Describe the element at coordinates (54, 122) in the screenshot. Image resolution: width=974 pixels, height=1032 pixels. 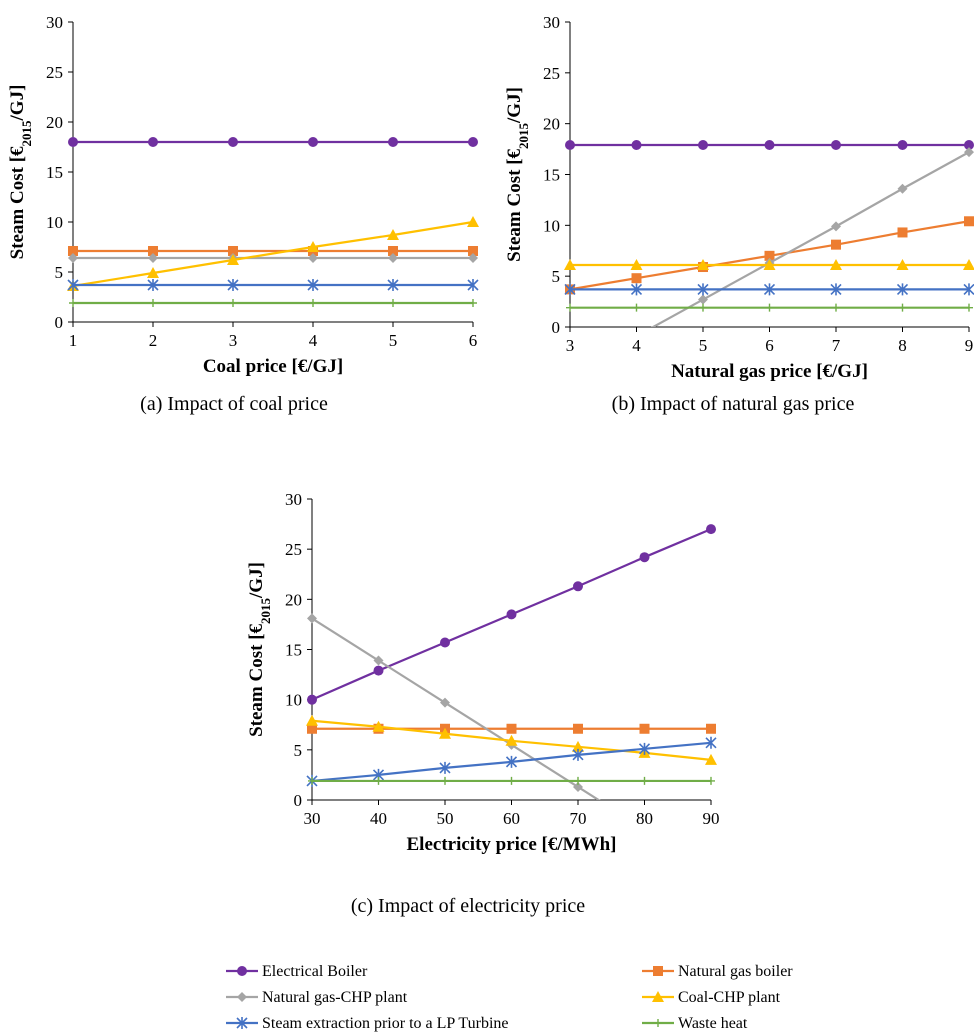
I see `y-tick-label: 20` at that location.